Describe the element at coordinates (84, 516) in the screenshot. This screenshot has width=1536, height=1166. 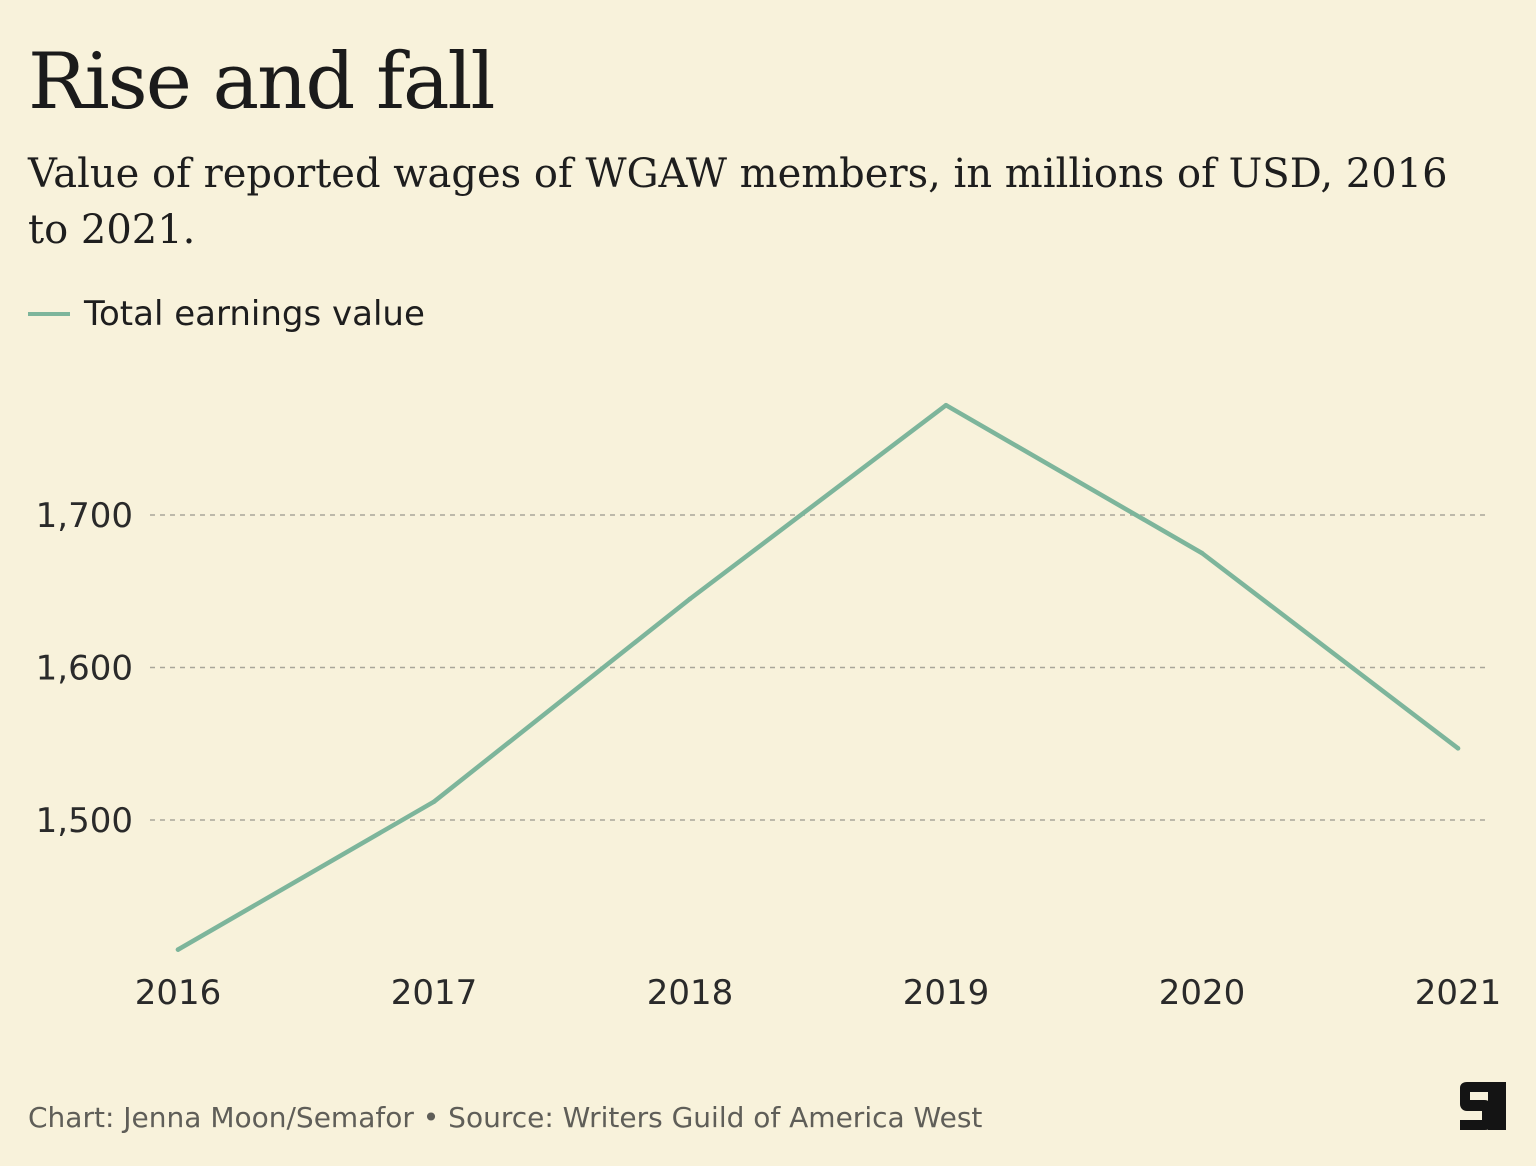
I see `y-tick-label: 1,700` at that location.